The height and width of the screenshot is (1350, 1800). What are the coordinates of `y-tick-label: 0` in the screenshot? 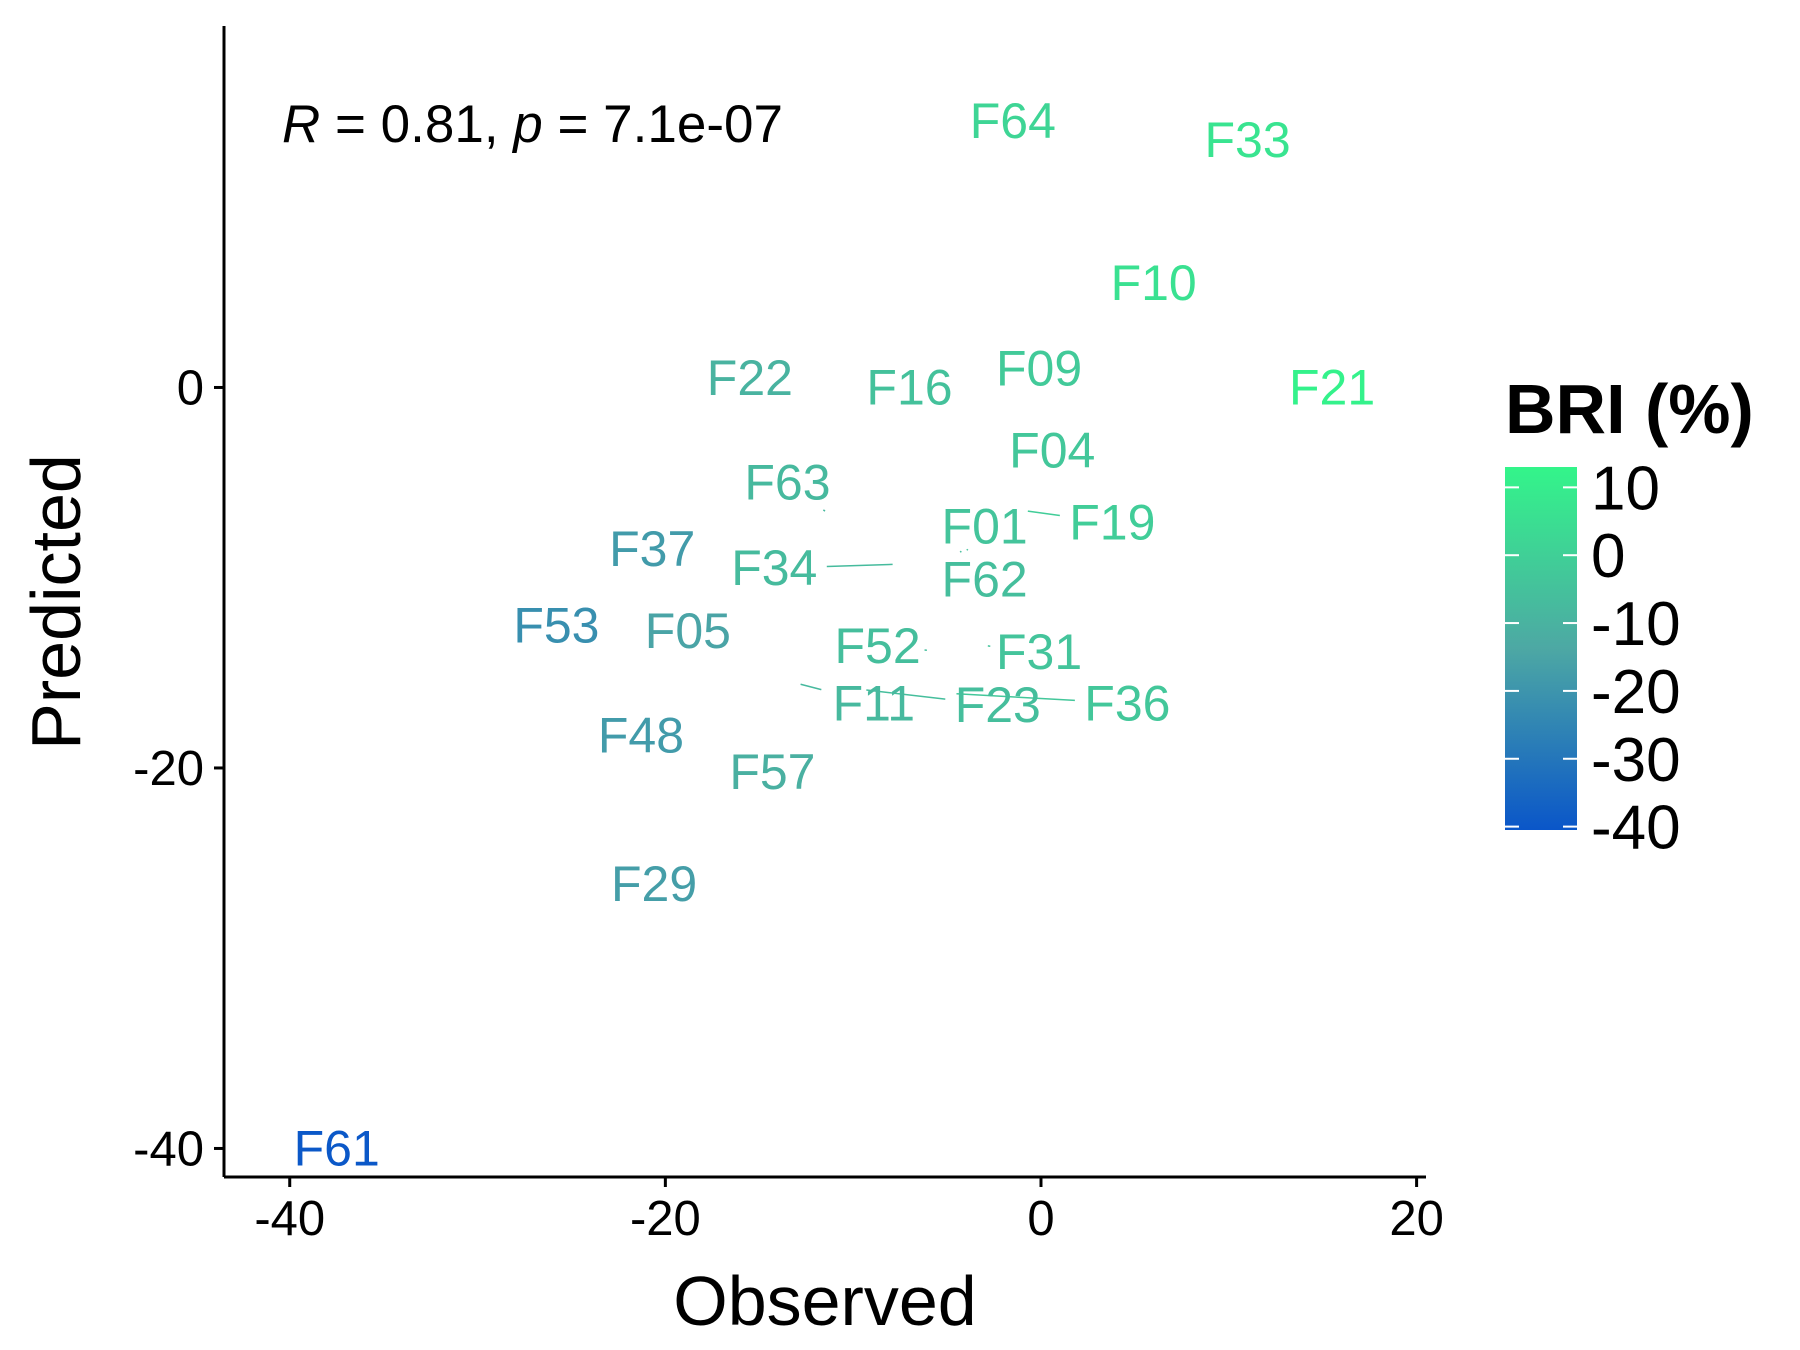 It's located at (190, 388).